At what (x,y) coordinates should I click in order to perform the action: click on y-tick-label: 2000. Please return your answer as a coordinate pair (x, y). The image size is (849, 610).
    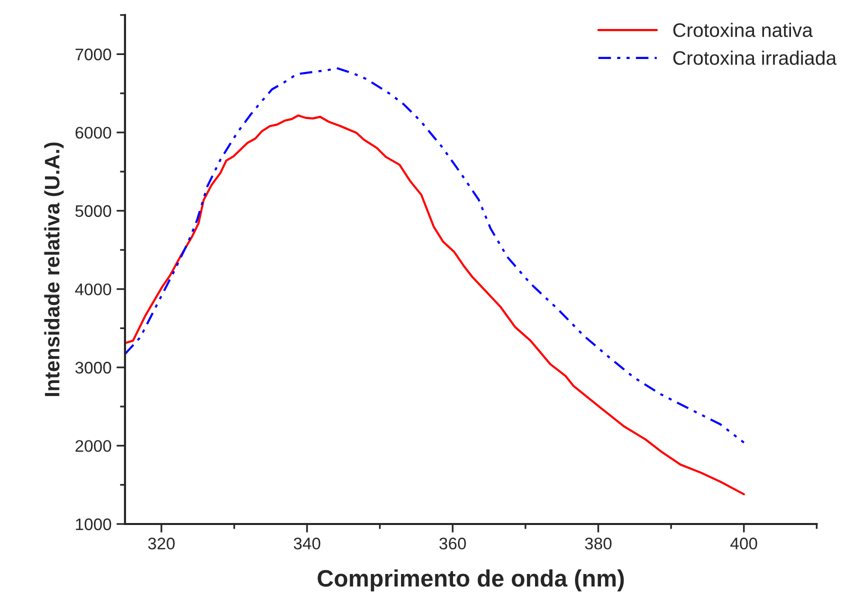
    Looking at the image, I should click on (94, 446).